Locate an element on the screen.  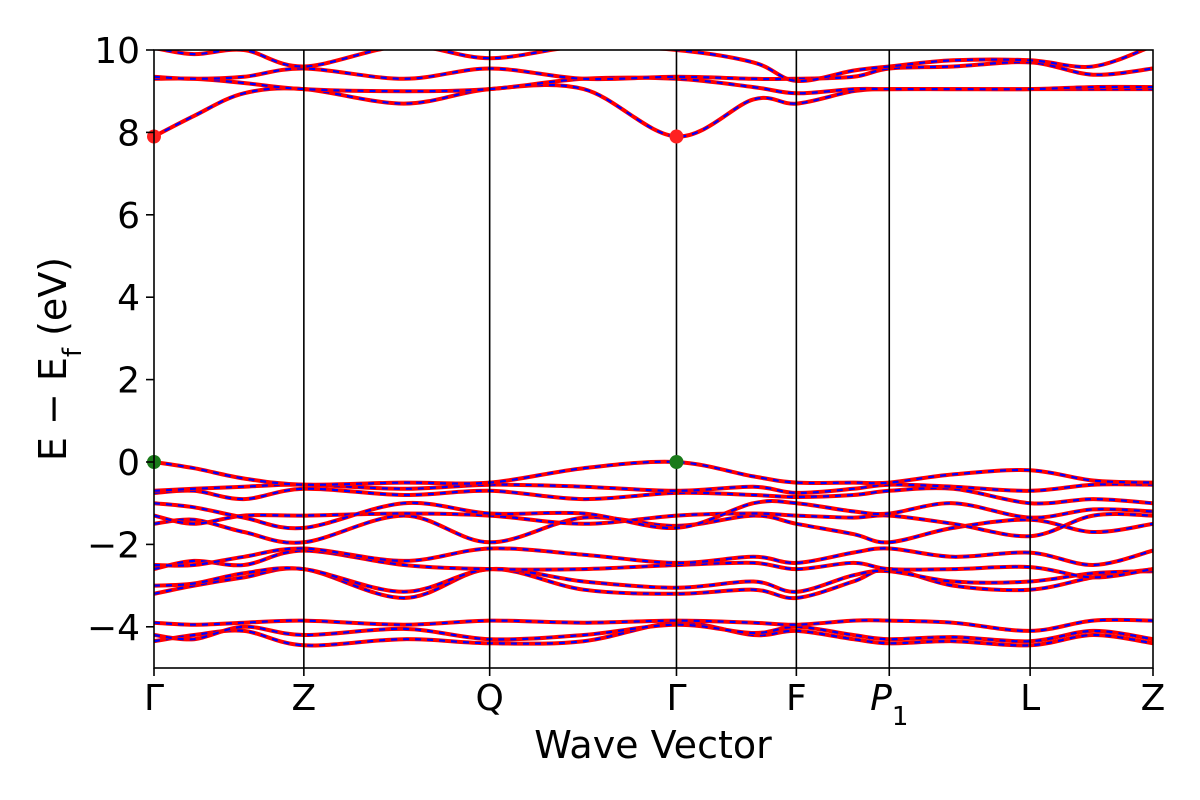
y-tick-label-1: −2 is located at coordinates (113, 545).